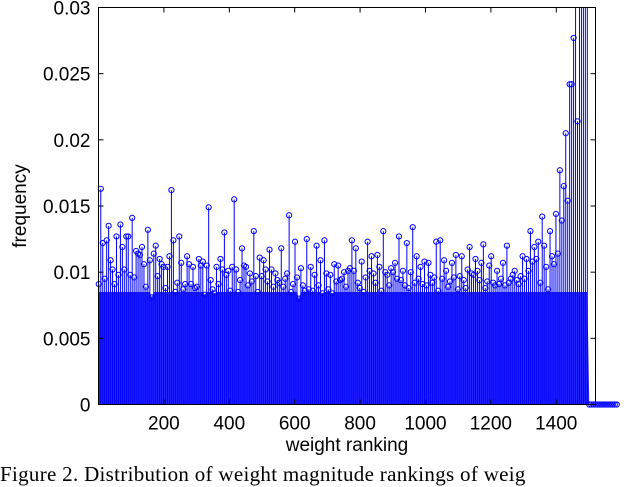  I want to click on x-tick-label: 200, so click(164, 424).